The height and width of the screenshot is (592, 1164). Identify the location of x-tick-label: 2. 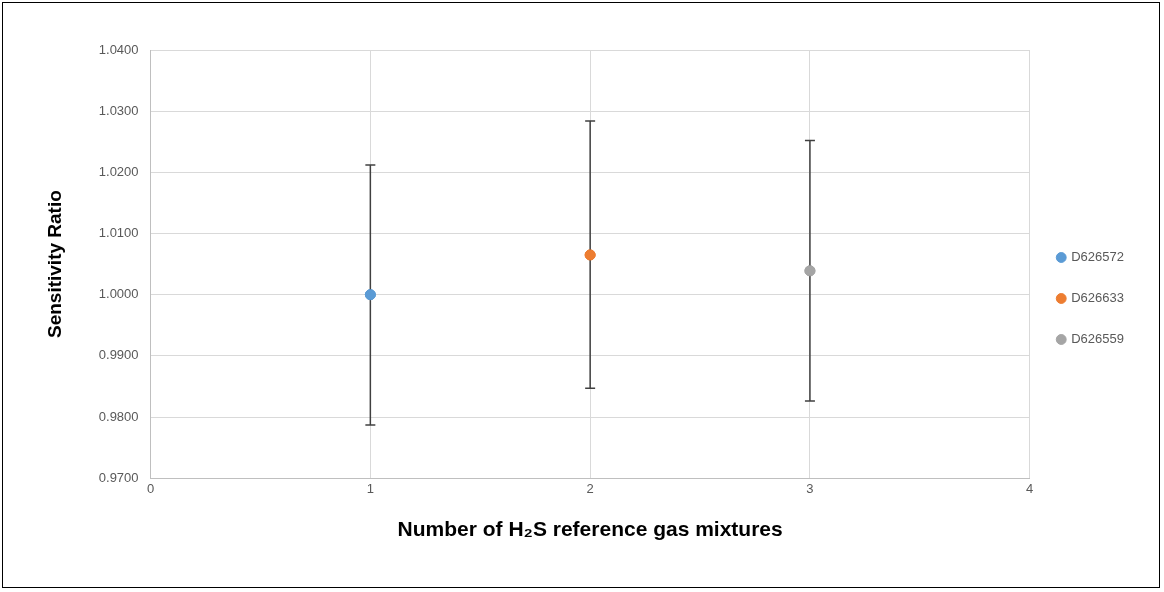
(590, 488).